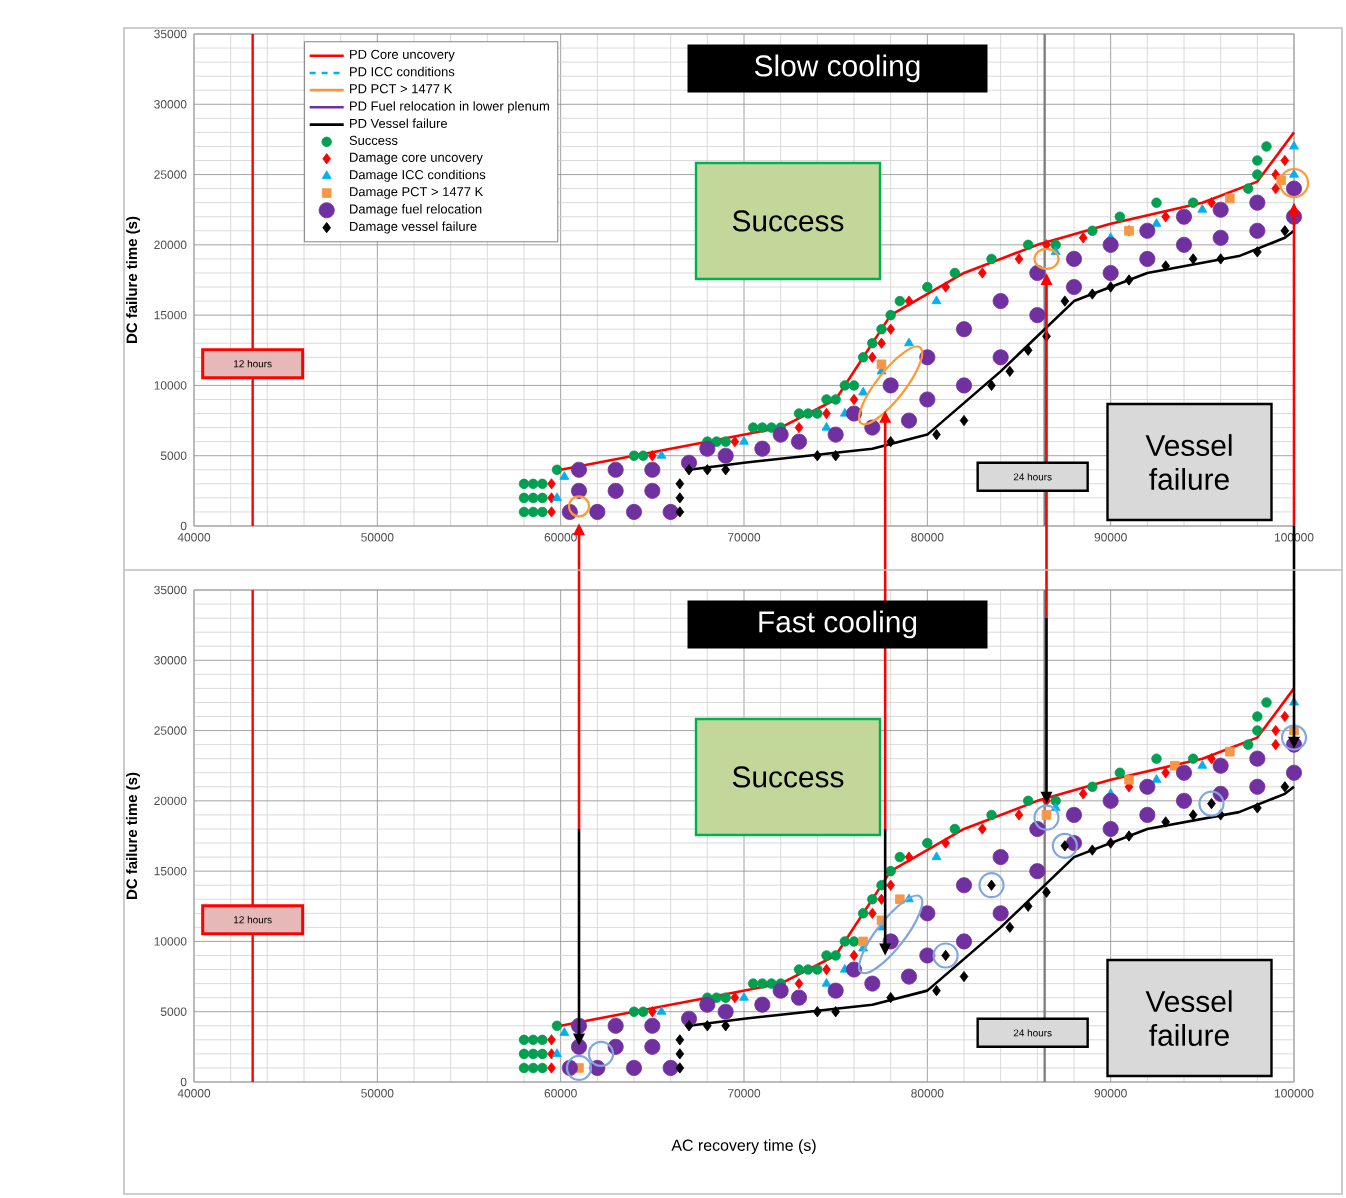 The image size is (1346, 1198). What do you see at coordinates (838, 624) in the screenshot?
I see `annotation: Fast cooling` at bounding box center [838, 624].